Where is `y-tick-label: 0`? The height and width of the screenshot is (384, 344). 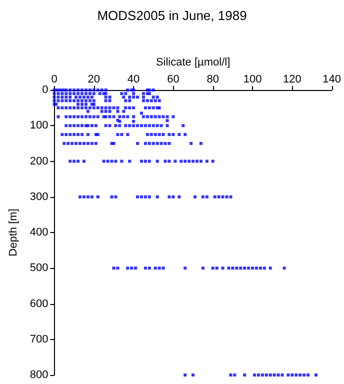 y-tick-label: 0 is located at coordinates (45, 90).